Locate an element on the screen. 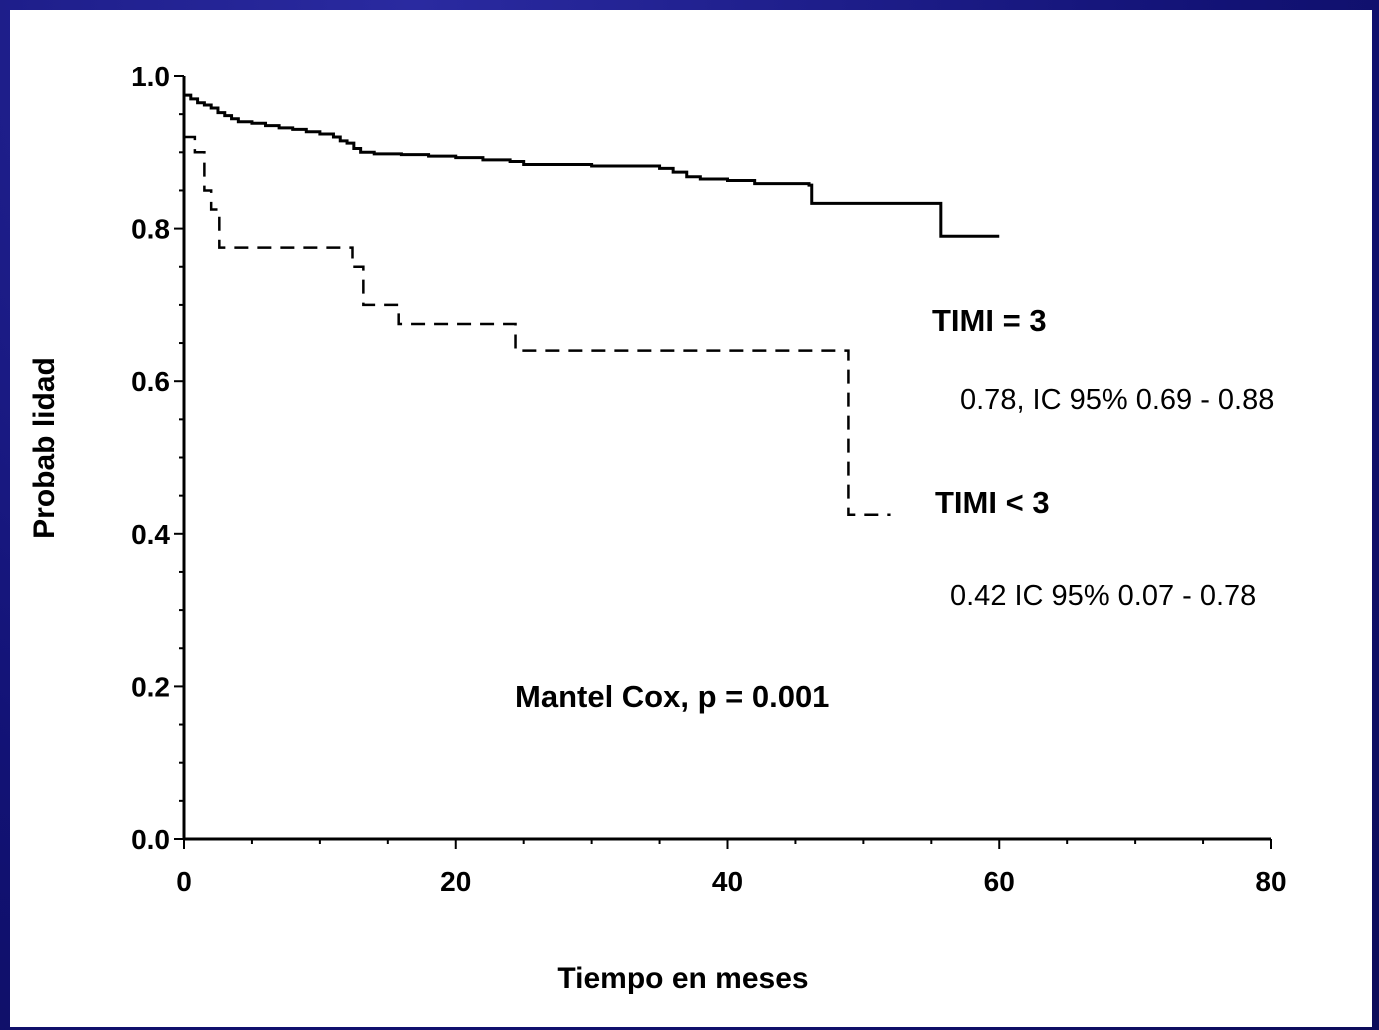  series-timi-3-curve is located at coordinates (591, 165).